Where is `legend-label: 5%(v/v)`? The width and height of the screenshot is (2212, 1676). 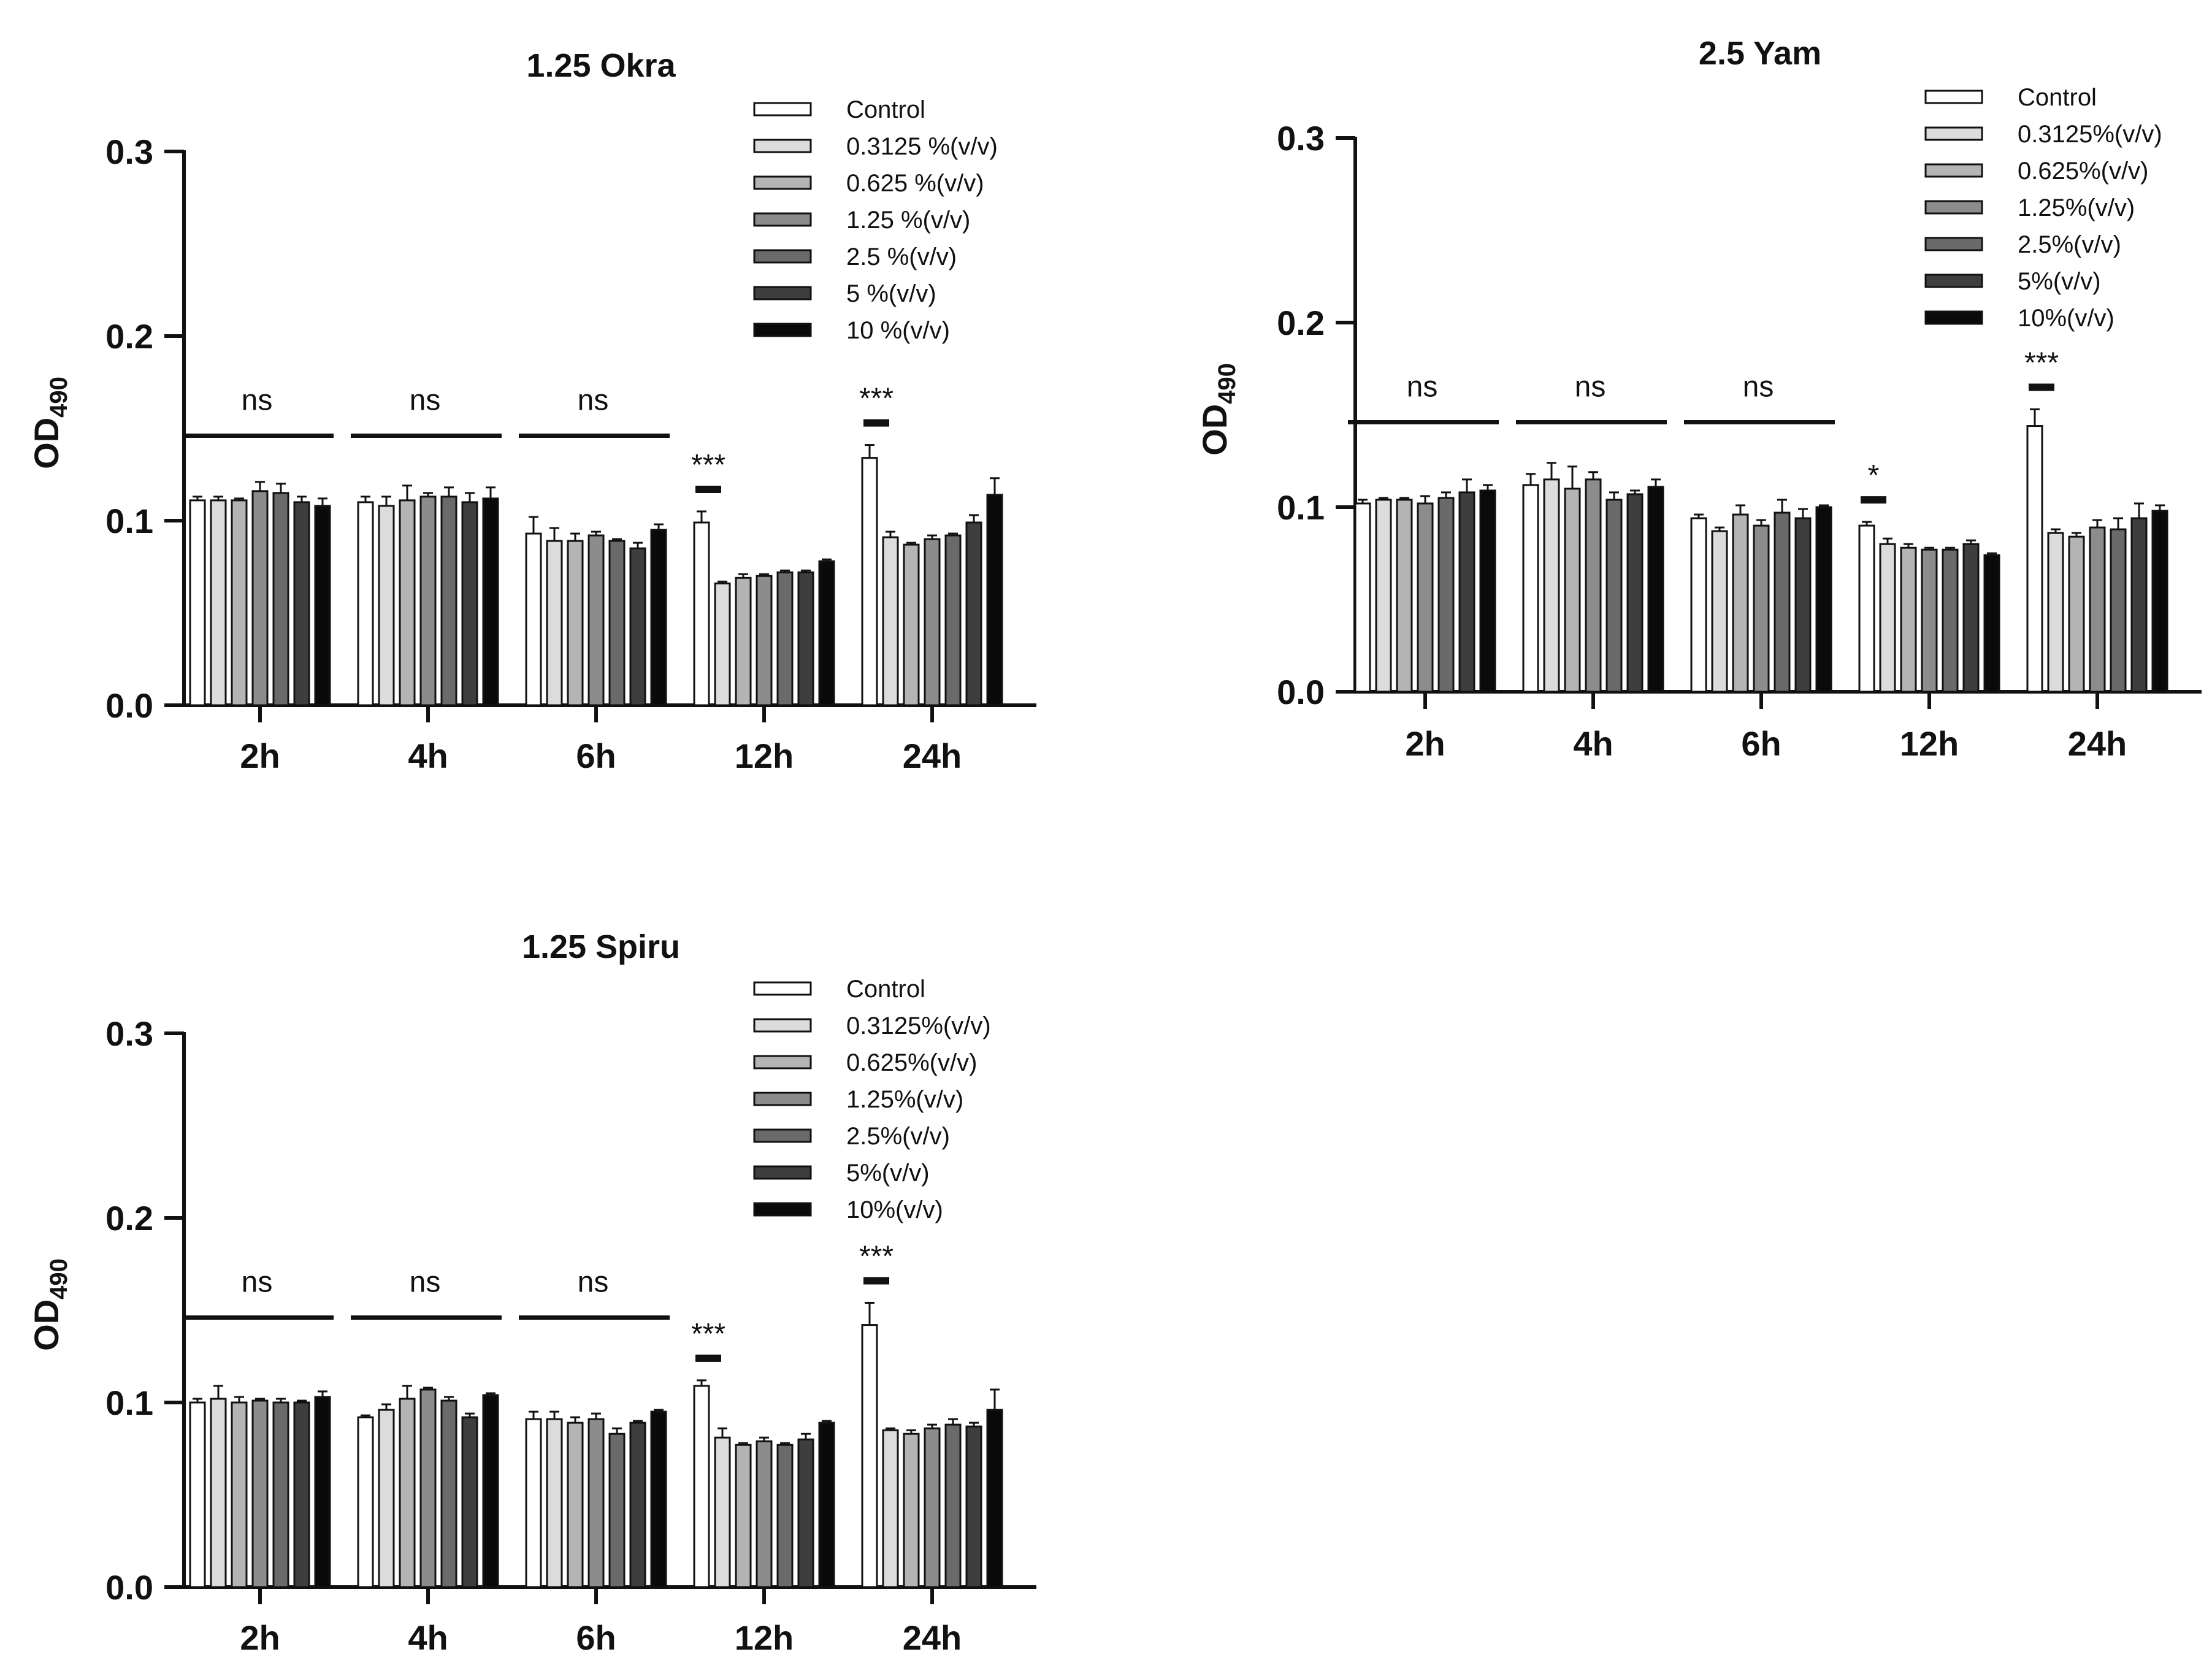
legend-label: 5%(v/v) is located at coordinates (2059, 281).